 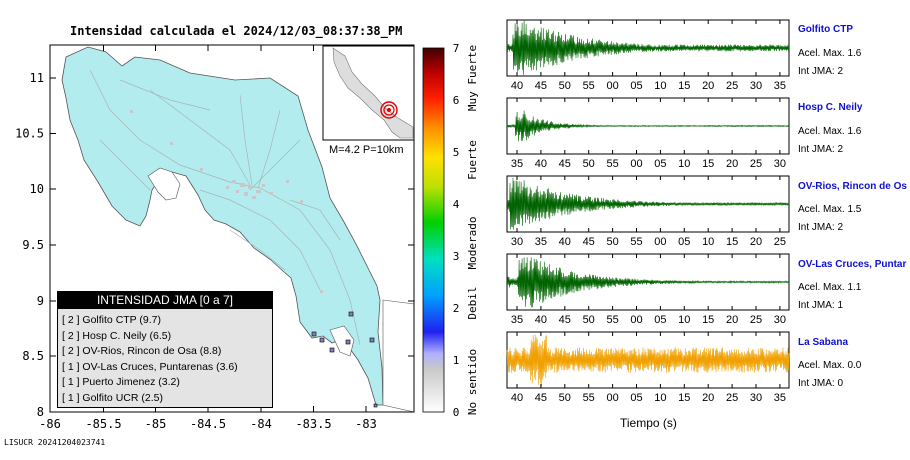 I want to click on legend-row: [ 2 ] OV-Rios, Rincon de Osa (8.8), so click(x=142, y=351).